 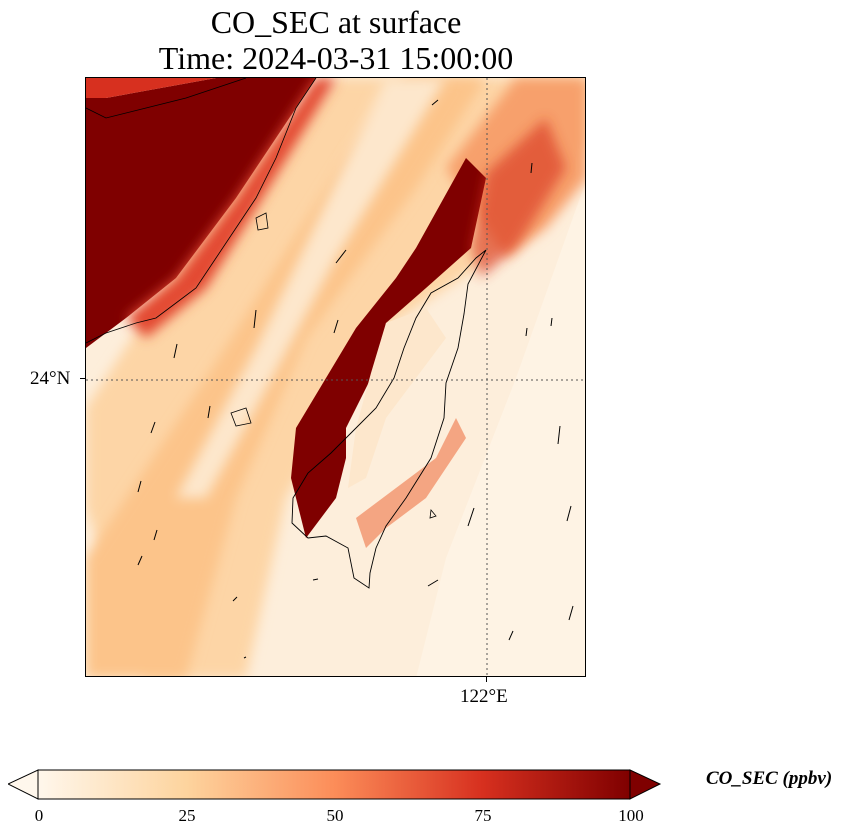 I want to click on colorbar-tick-75: 75, so click(x=483, y=815).